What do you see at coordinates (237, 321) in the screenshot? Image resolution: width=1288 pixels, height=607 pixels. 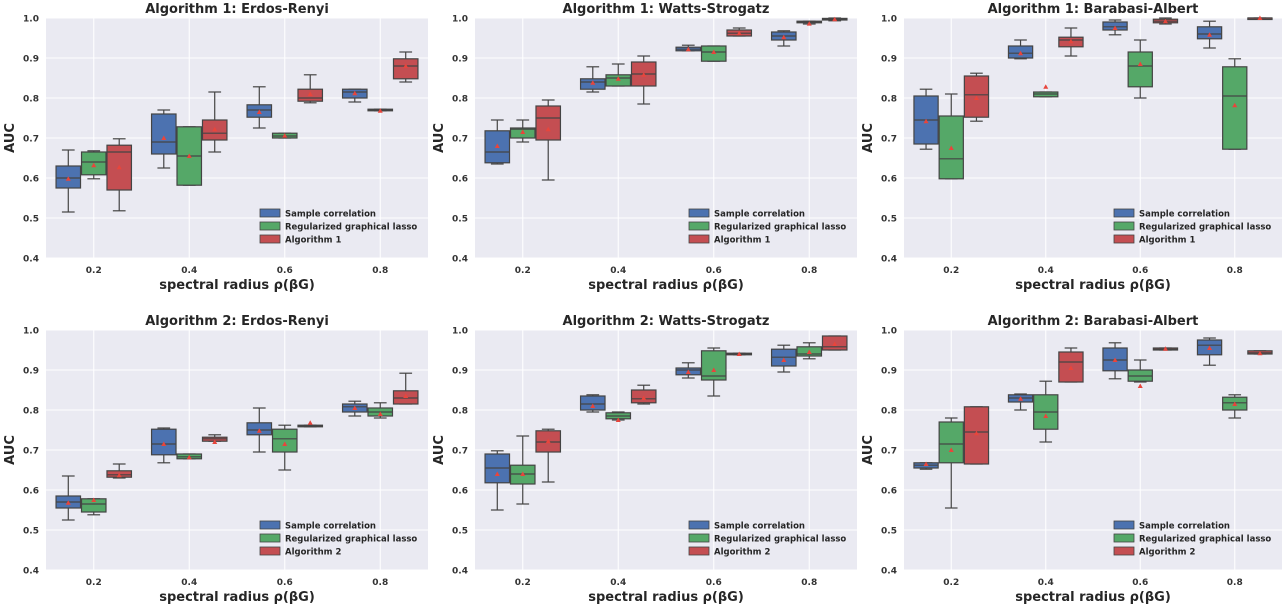 I see `subplot-title: Algorithm 2: Erdos-Renyi` at bounding box center [237, 321].